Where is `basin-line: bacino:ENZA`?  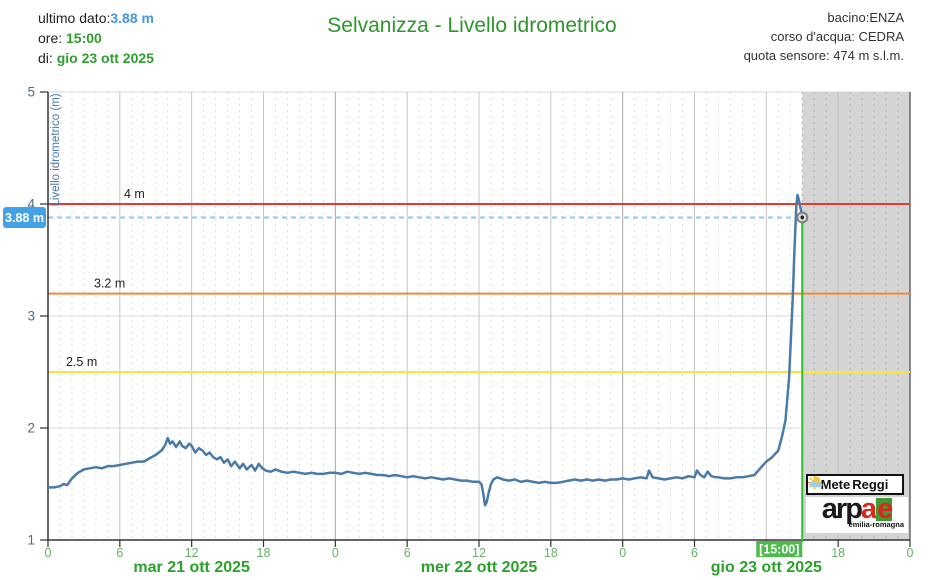
basin-line: bacino:ENZA is located at coordinates (865, 17).